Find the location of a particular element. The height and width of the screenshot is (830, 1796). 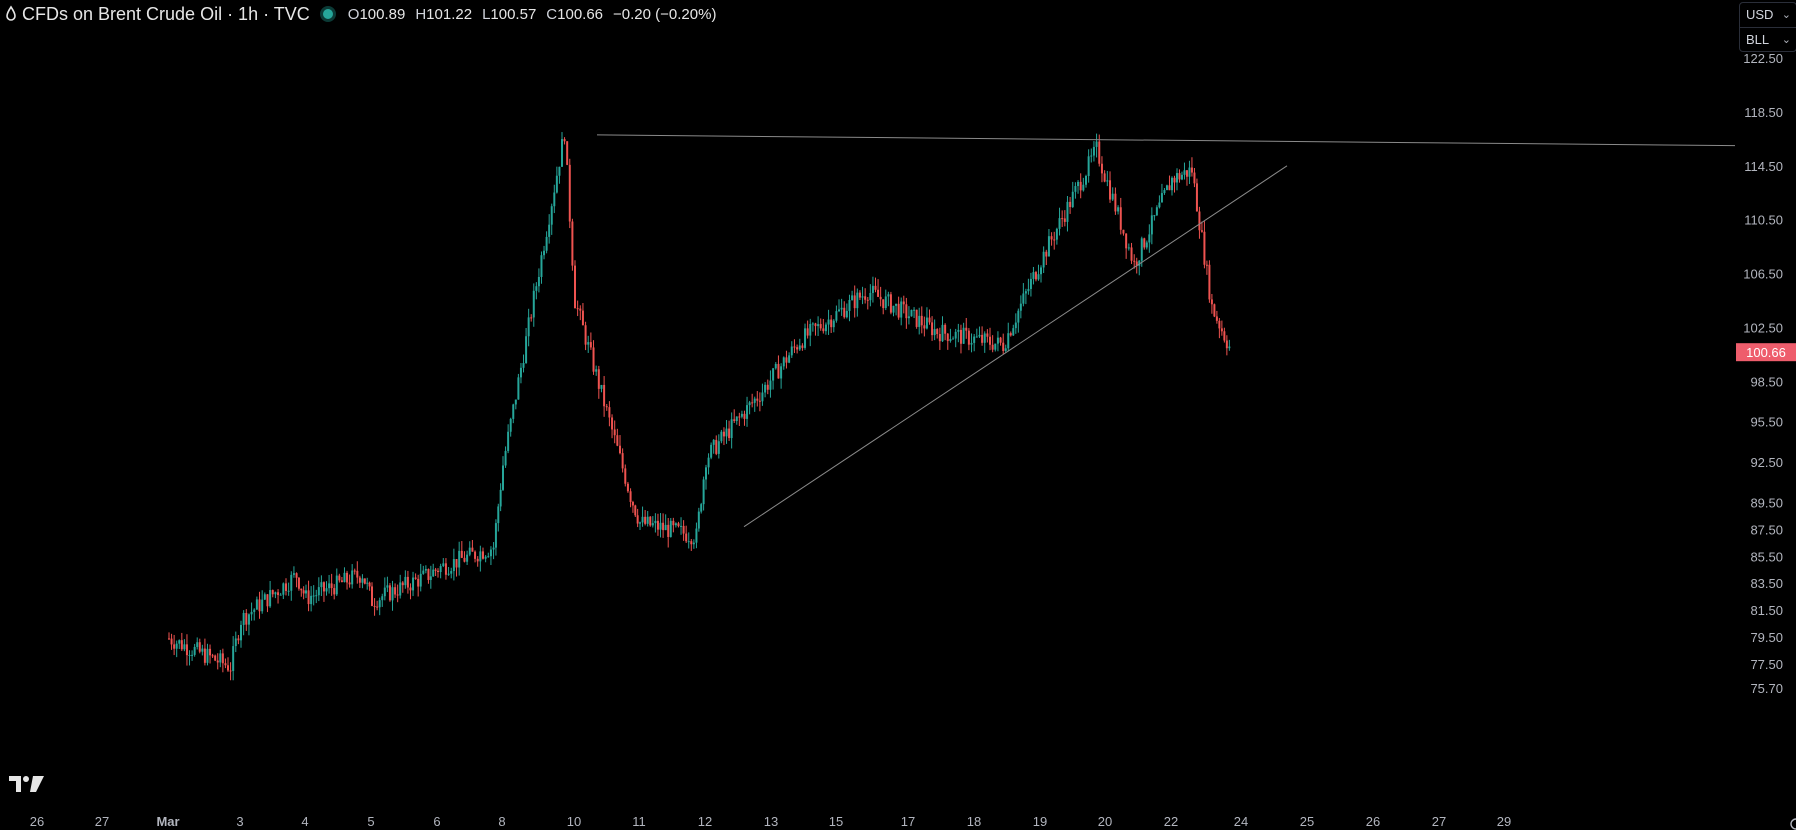

symbol-title: CFDs on Brent Crude Oil · 1h · TVC is located at coordinates (166, 13).